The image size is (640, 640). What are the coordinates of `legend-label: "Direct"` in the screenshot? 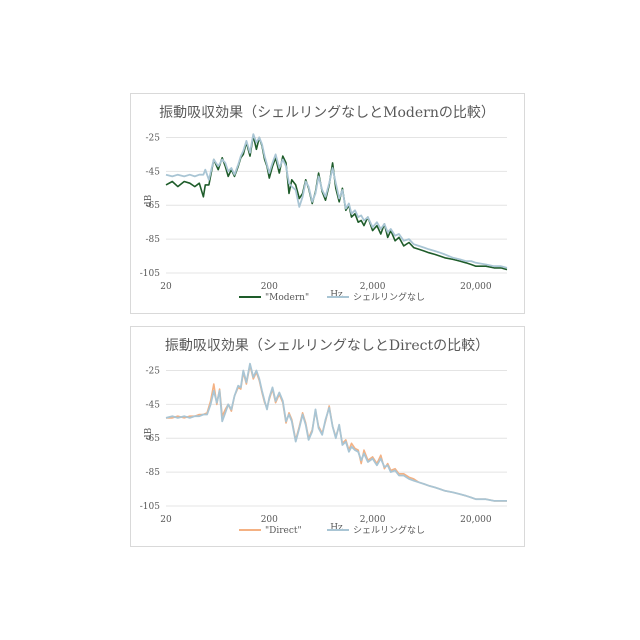 It's located at (283, 531).